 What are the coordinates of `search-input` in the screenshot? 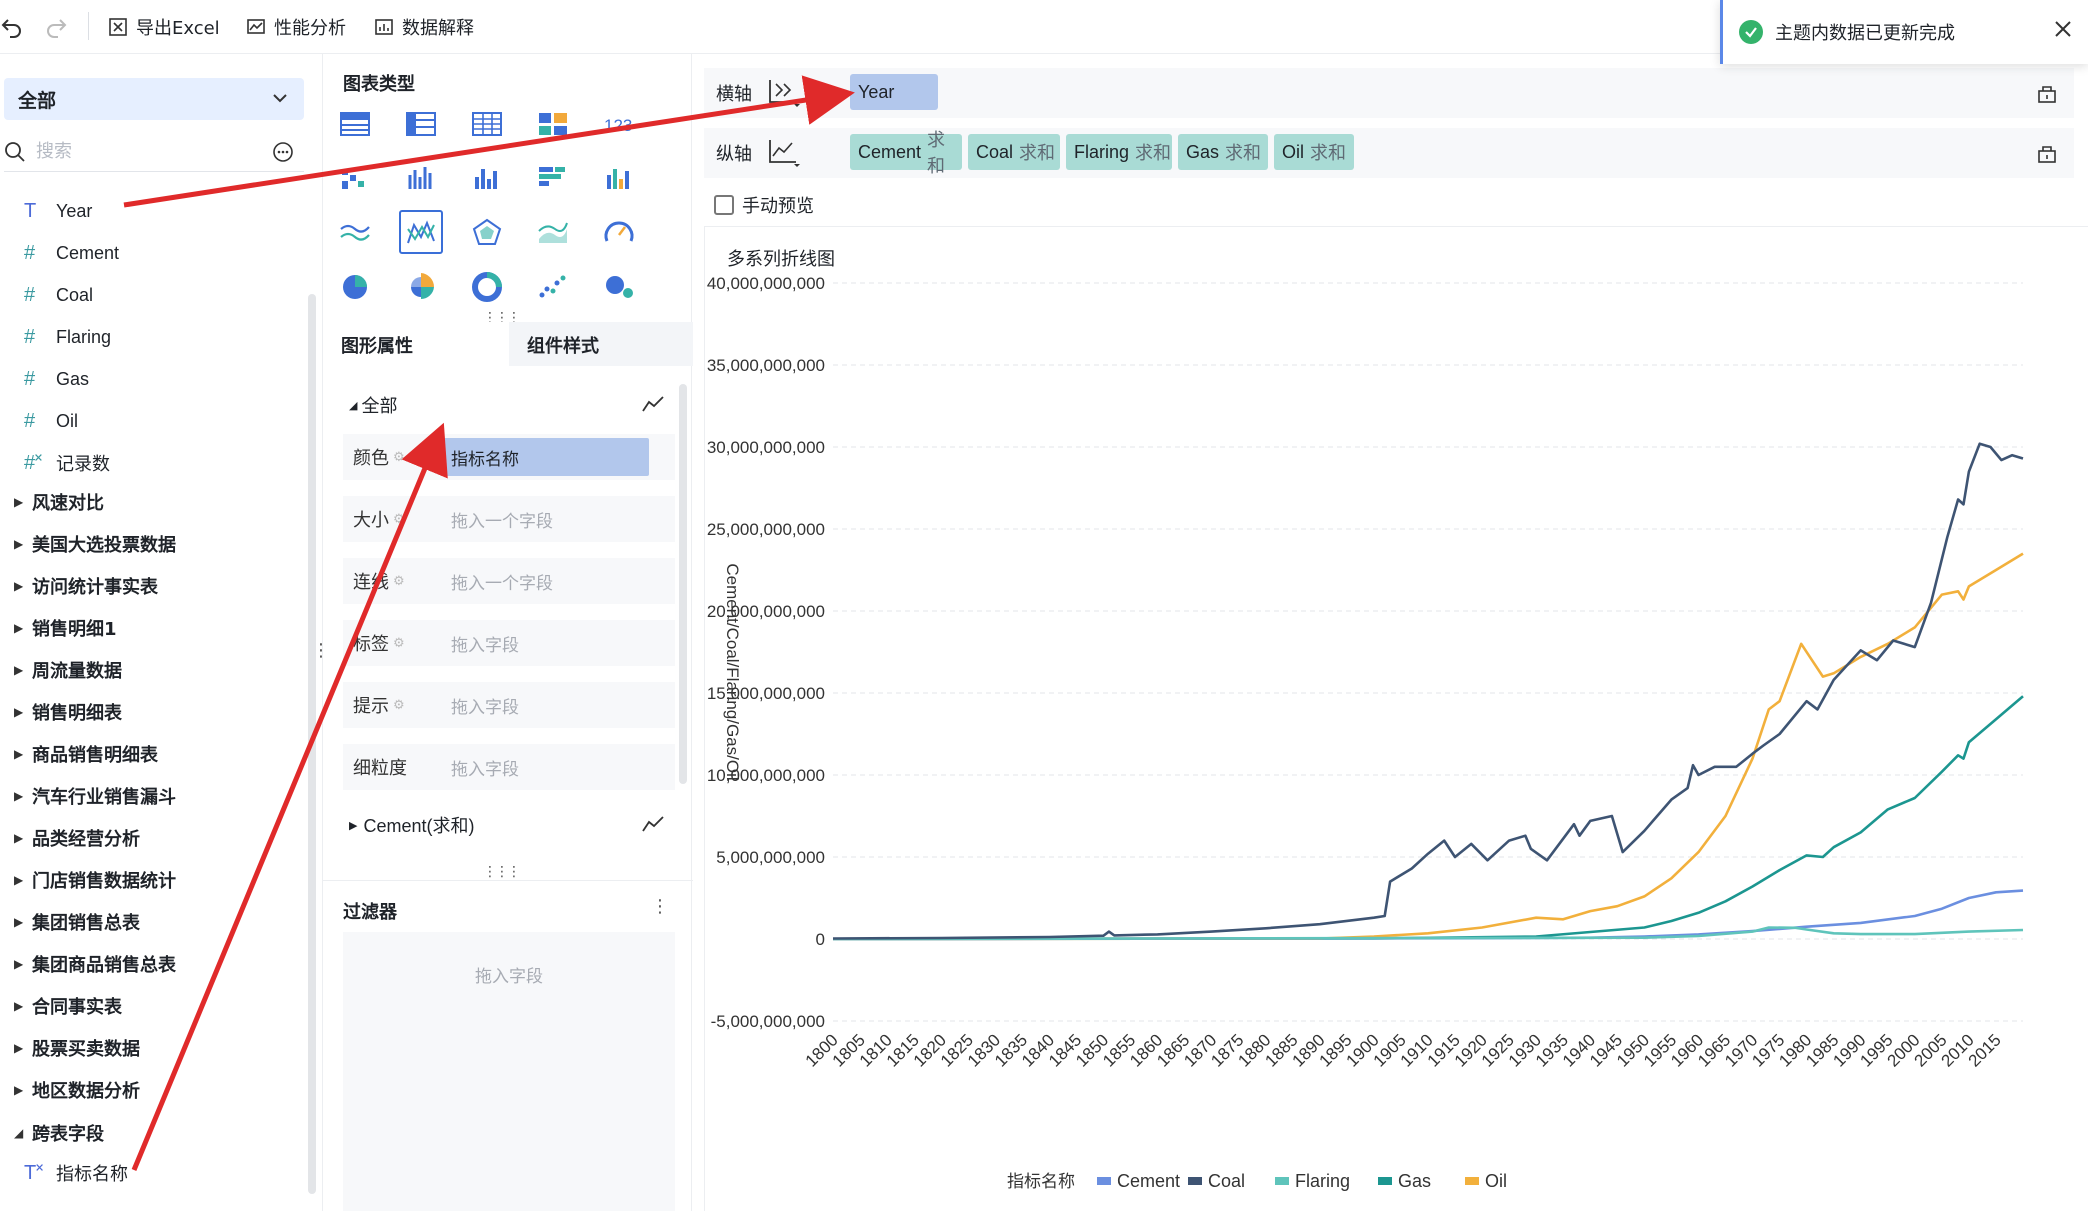 It's located at (146, 151).